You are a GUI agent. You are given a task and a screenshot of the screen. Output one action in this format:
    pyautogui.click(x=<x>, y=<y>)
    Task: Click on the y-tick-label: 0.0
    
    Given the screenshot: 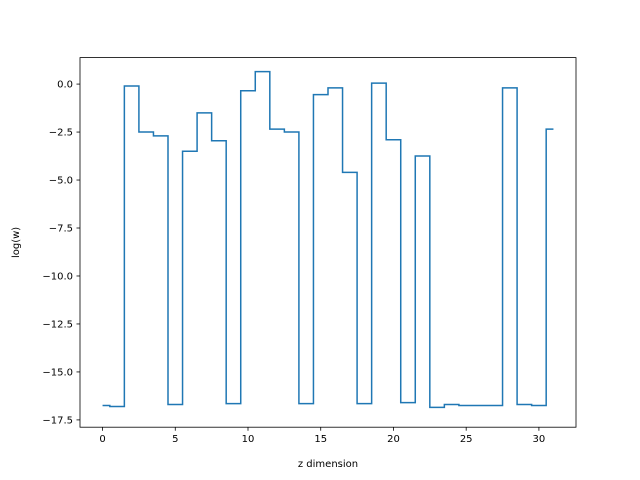 What is the action you would take?
    pyautogui.click(x=65, y=85)
    